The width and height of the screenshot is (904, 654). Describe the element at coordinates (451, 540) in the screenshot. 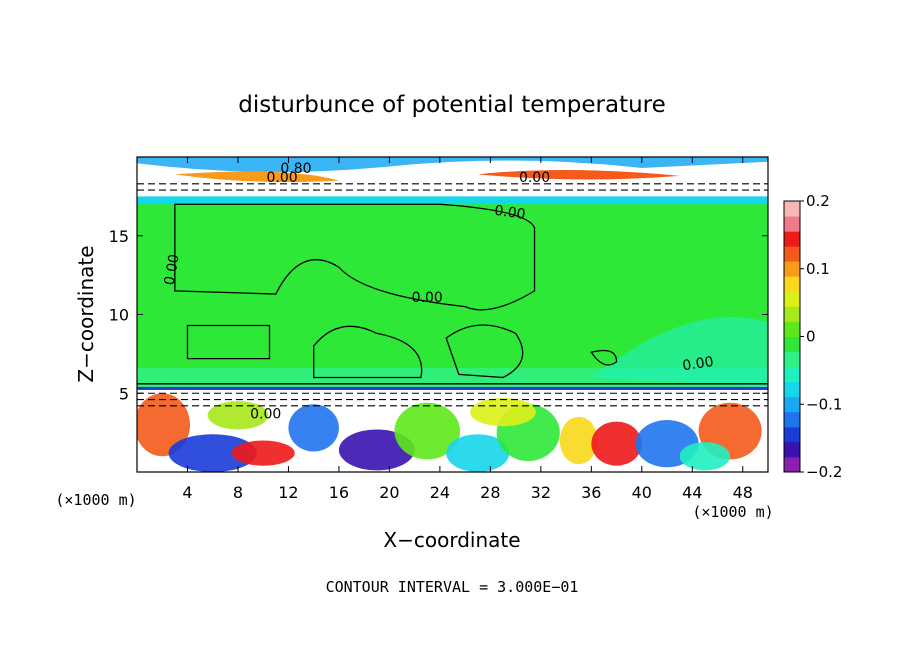

I see `x-axis-label: X−coordinate` at that location.